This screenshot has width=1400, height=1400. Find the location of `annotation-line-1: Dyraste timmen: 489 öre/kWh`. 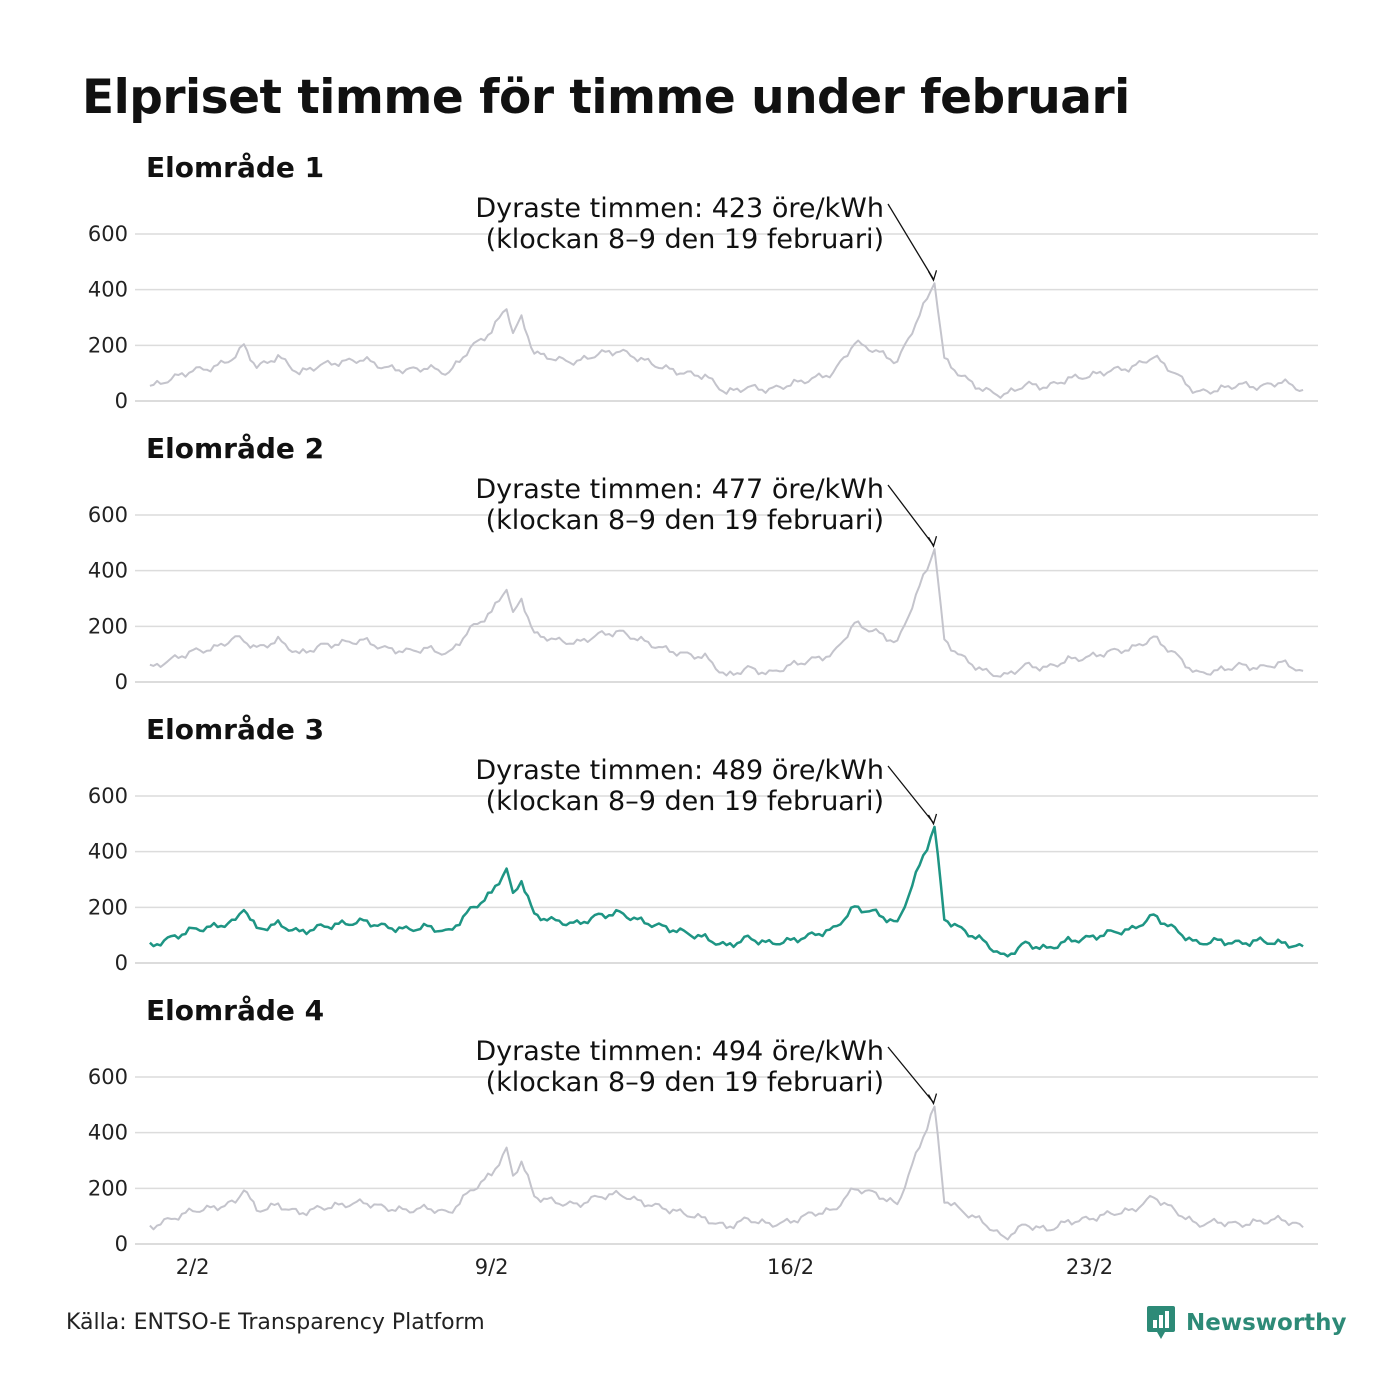

annotation-line-1: Dyraste timmen: 489 öre/kWh is located at coordinates (679, 770).